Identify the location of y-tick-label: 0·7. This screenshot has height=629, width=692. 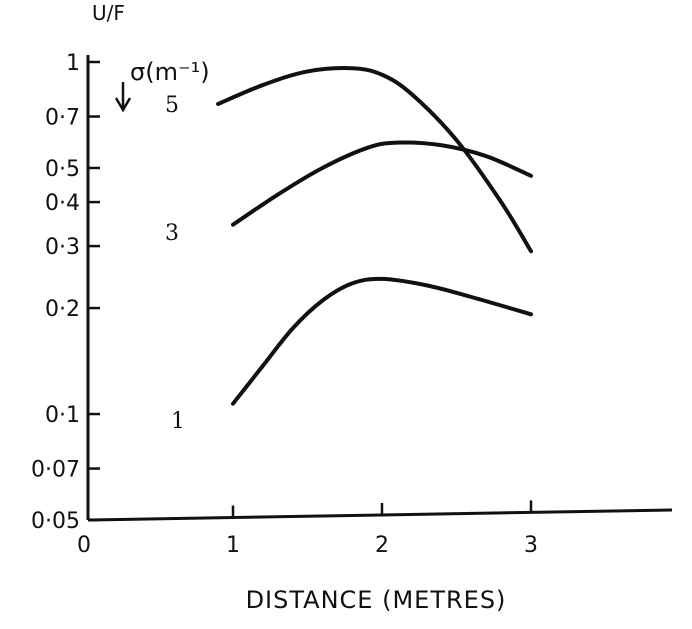
(62, 118).